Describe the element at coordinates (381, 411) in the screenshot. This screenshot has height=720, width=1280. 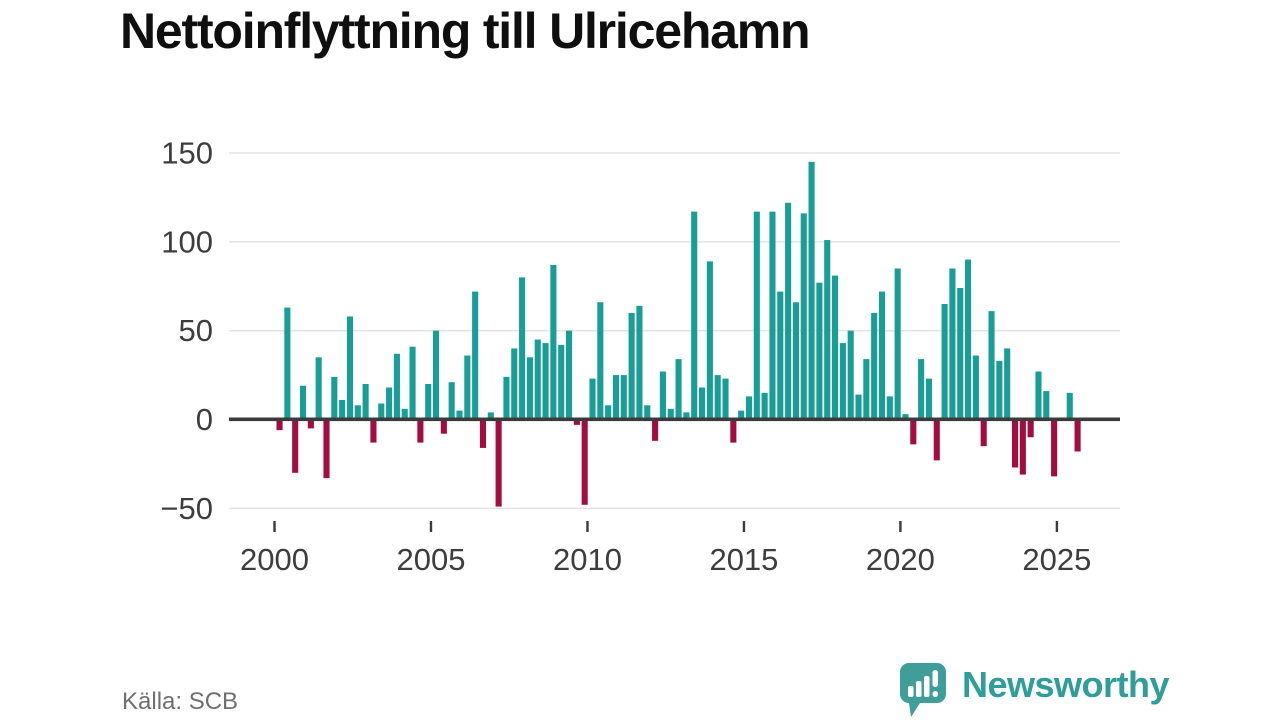
I see `bar-2003q2` at that location.